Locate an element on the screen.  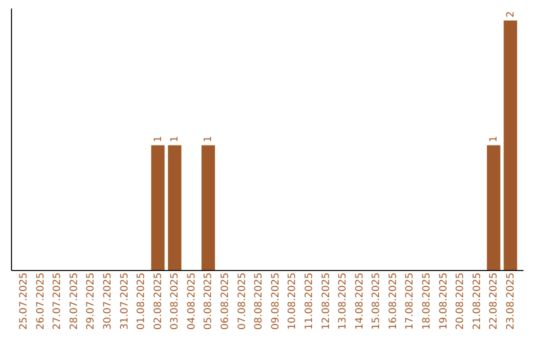
x-tick-label: 18.08.2025 is located at coordinates (426, 301).